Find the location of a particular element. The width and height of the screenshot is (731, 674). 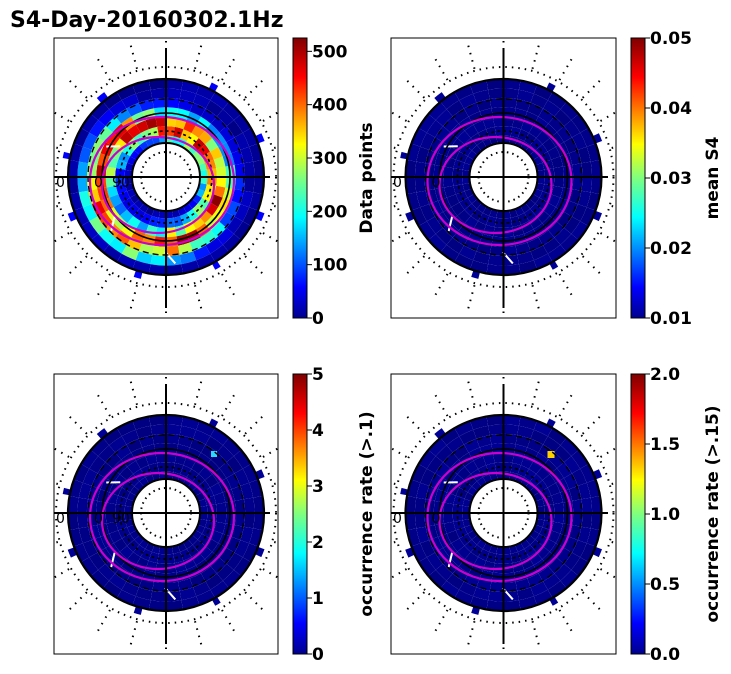

map-label: 0 is located at coordinates (397, 183).